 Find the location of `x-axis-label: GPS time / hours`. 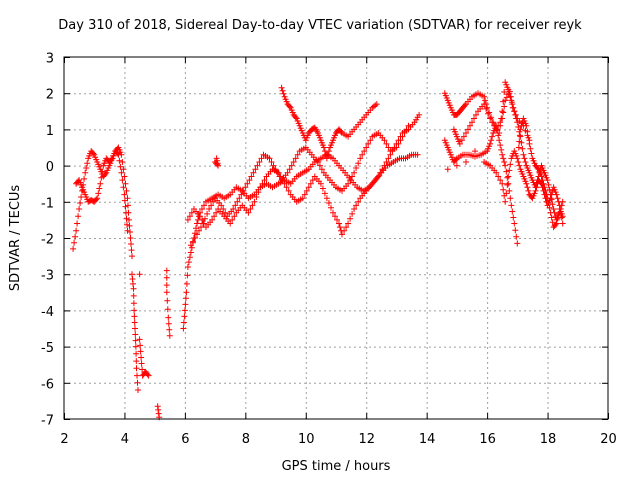

x-axis-label: GPS time / hours is located at coordinates (336, 466).